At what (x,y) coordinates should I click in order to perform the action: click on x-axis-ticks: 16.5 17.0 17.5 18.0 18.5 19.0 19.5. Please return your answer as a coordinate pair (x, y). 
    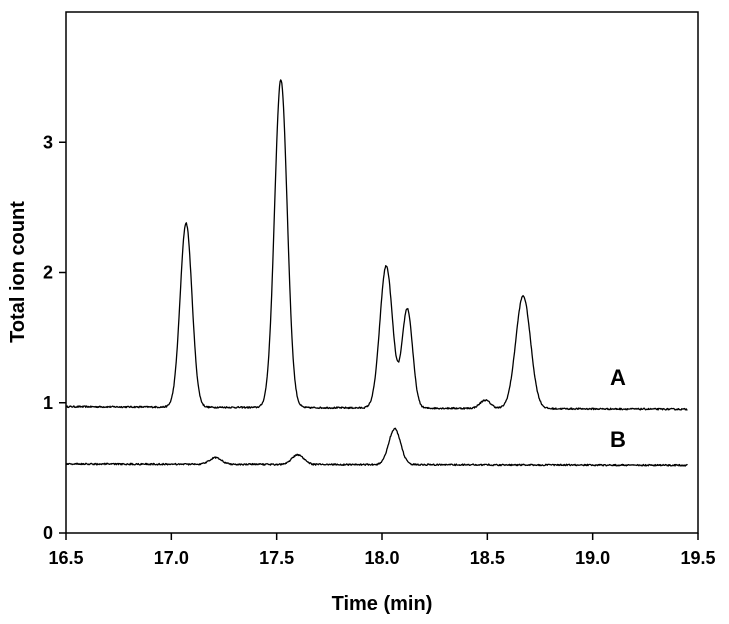
    Looking at the image, I should click on (382, 550).